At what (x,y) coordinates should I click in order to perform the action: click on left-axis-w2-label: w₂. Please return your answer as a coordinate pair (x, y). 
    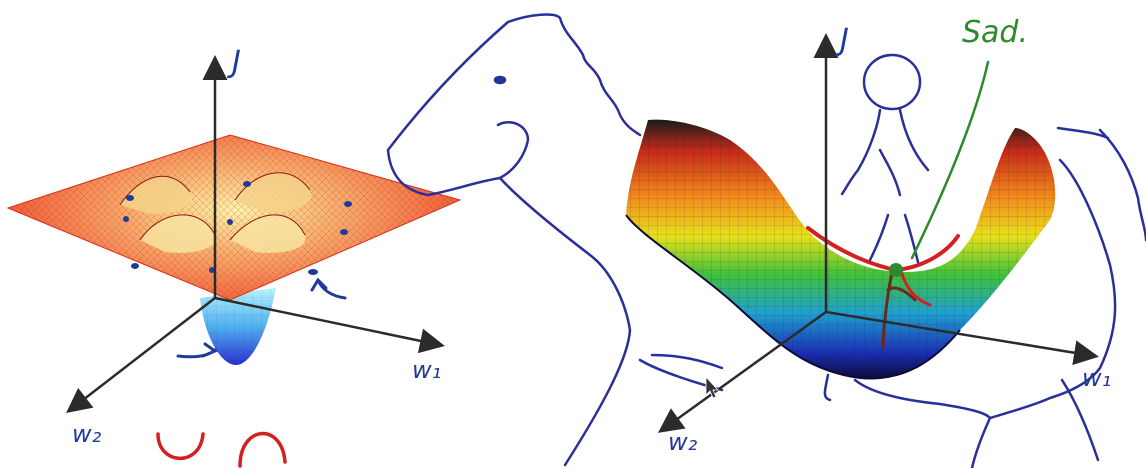
    Looking at the image, I should click on (87, 434).